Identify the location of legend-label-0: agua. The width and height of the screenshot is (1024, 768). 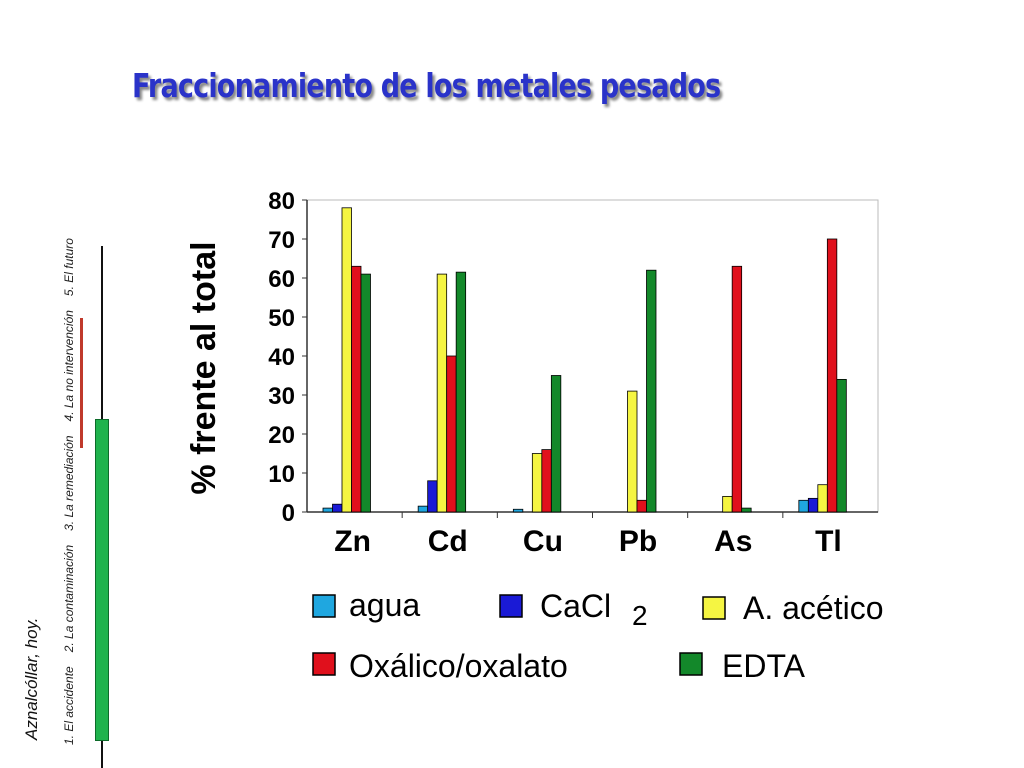
(384, 605).